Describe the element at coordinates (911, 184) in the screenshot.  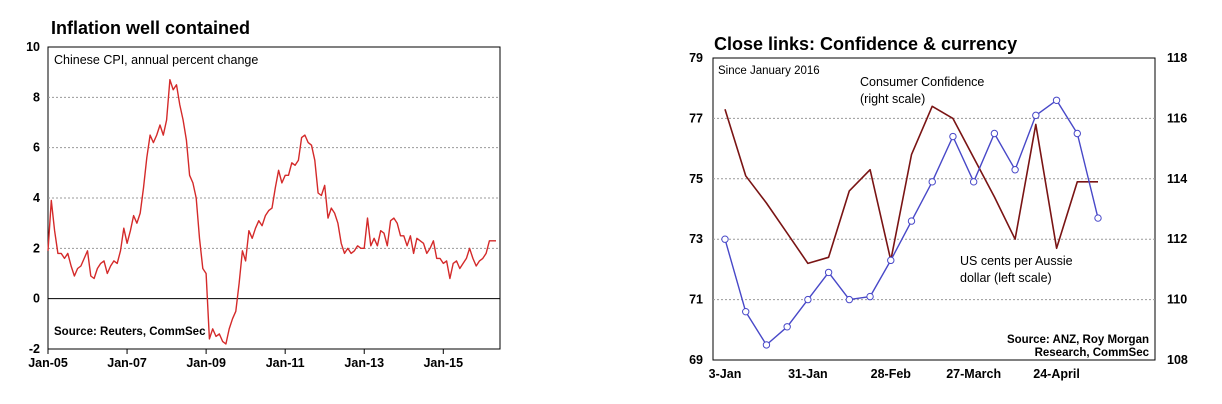
I see `confidence-line` at that location.